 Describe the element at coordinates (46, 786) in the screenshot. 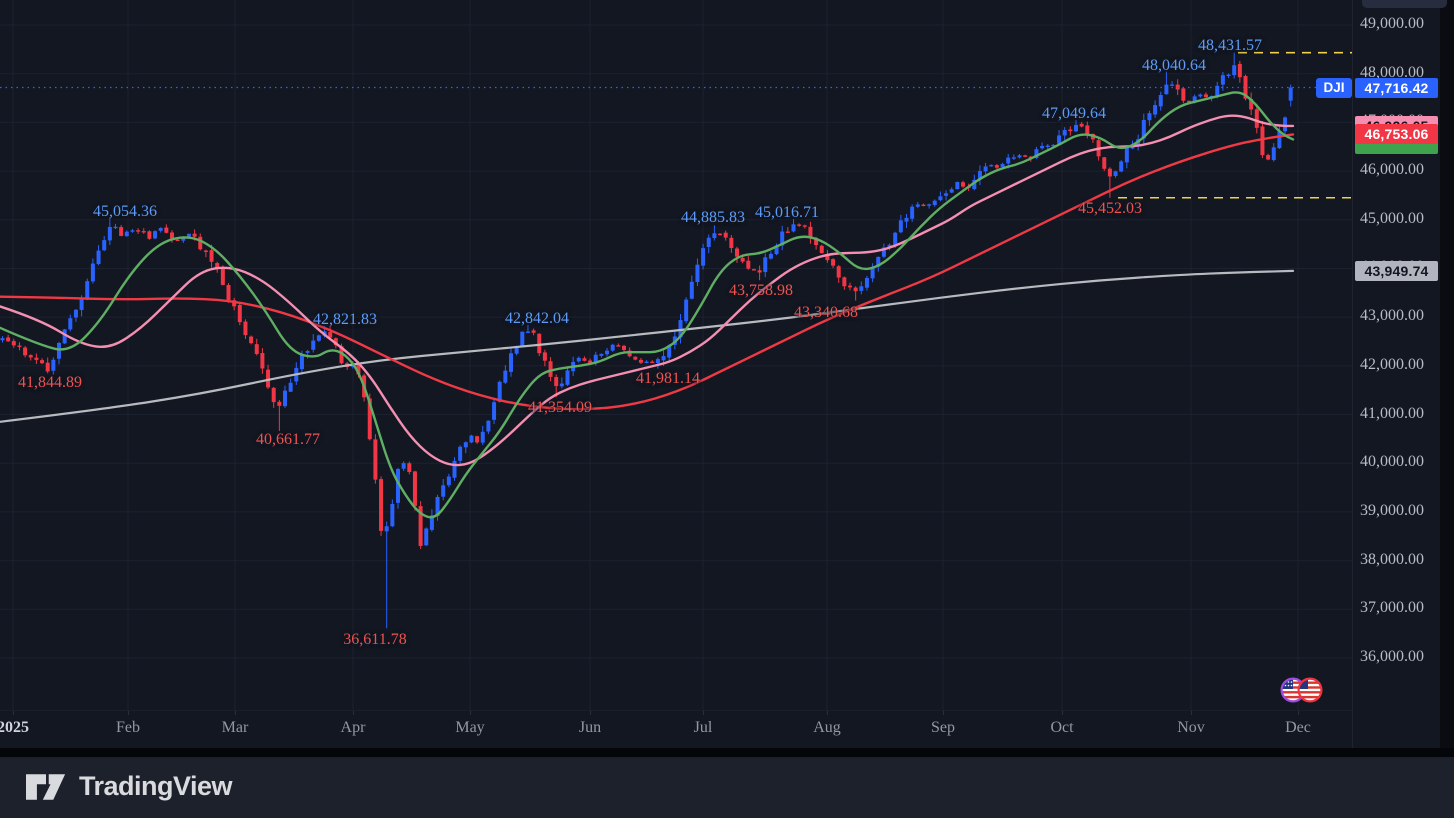

I see `tradingview-logo-icon` at that location.